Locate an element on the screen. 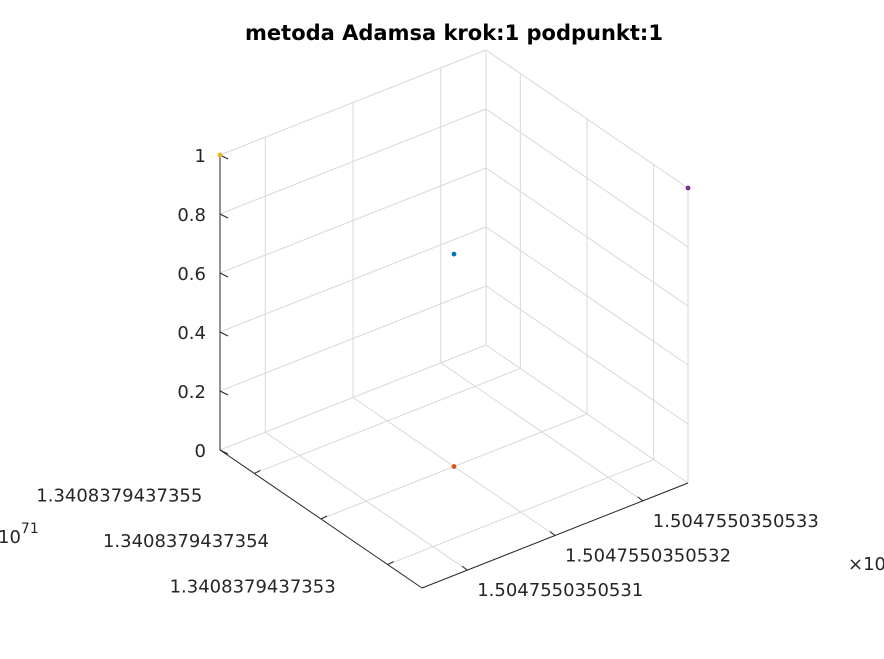 The height and width of the screenshot is (659, 884). y-exponent-base: 1071 is located at coordinates (19, 534).